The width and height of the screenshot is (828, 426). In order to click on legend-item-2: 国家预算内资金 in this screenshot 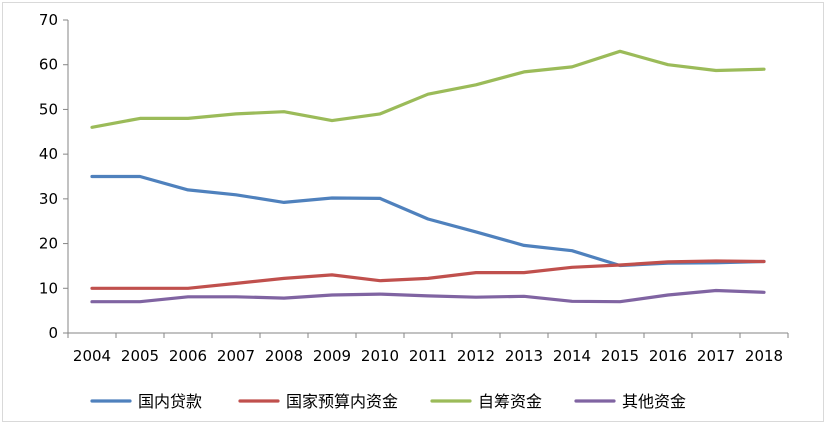, I will do `click(318, 401)`.